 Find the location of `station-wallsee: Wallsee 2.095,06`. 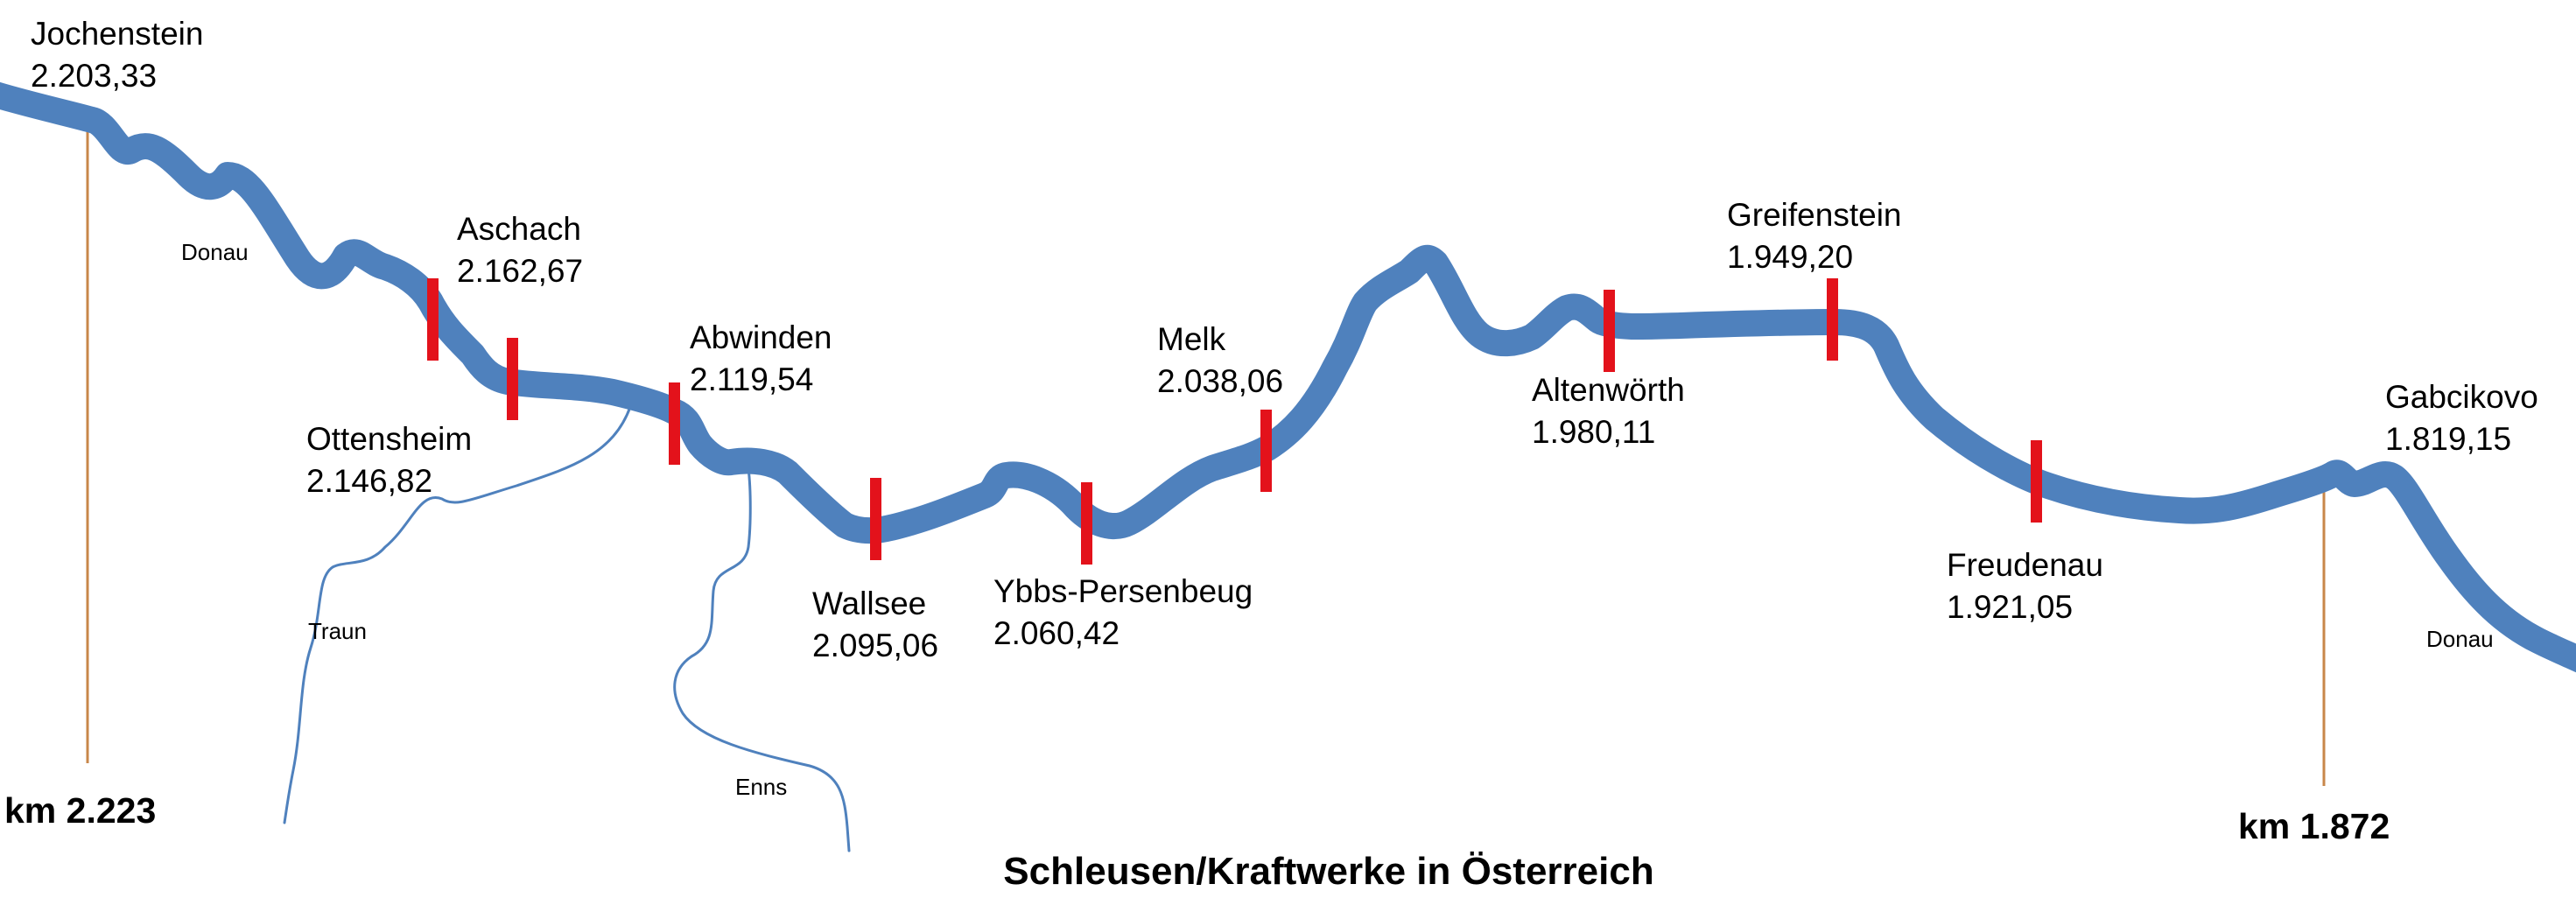

station-wallsee: Wallsee 2.095,06 is located at coordinates (875, 624).